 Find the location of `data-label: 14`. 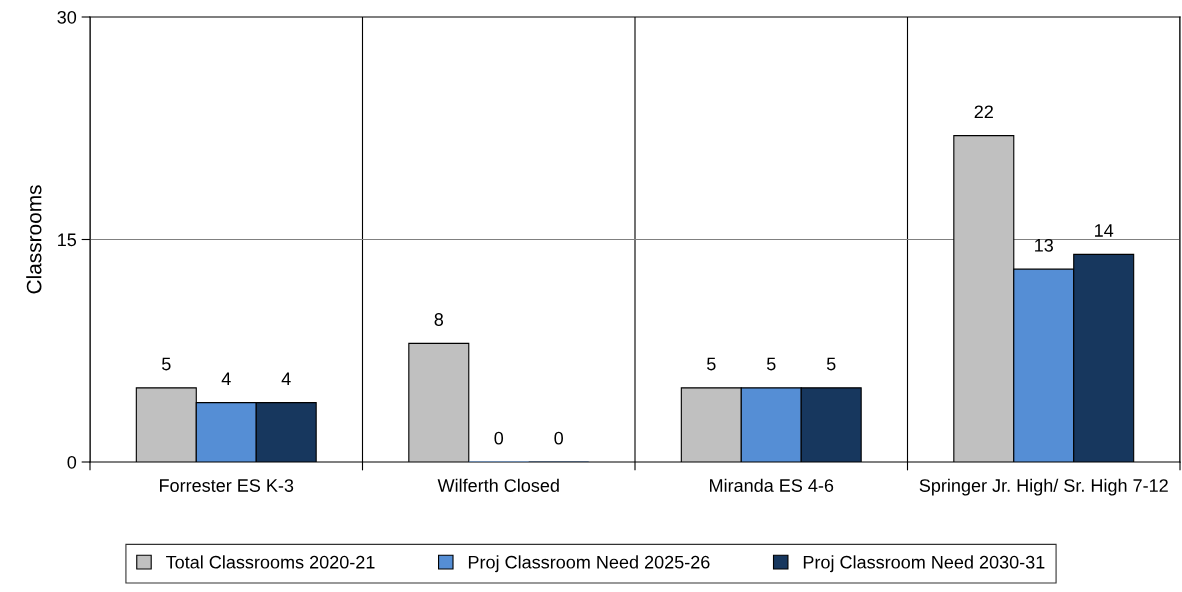

data-label: 14 is located at coordinates (1104, 230).